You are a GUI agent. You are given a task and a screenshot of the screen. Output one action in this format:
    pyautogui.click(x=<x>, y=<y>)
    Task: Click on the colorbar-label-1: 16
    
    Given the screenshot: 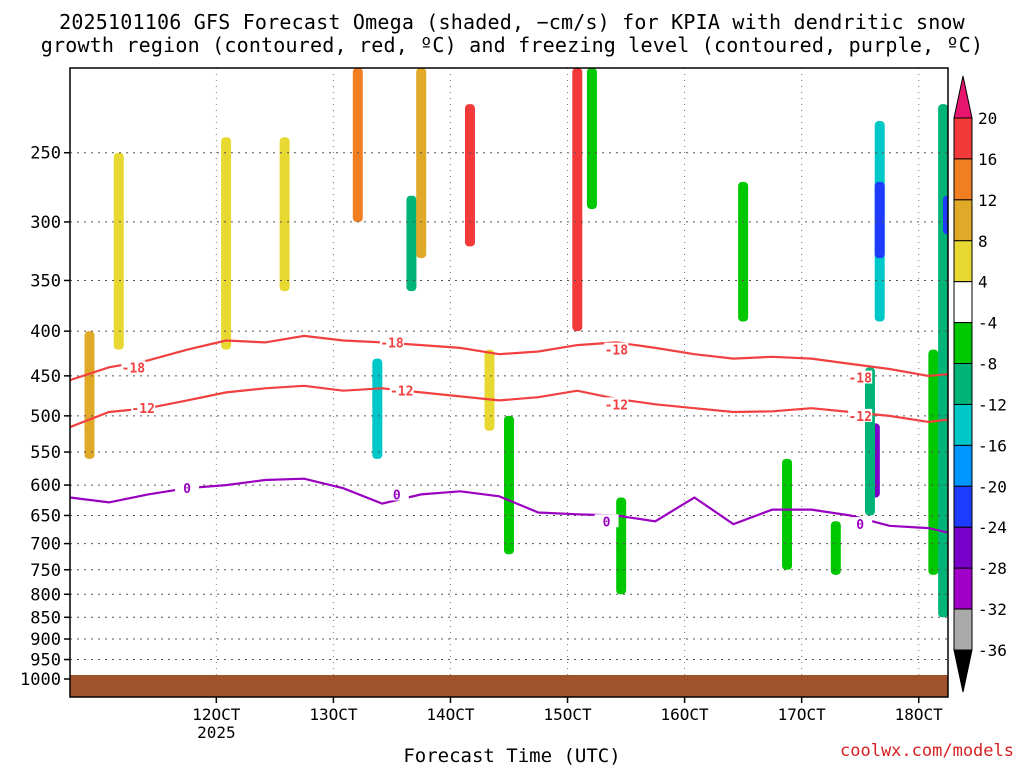 What is the action you would take?
    pyautogui.click(x=987, y=159)
    